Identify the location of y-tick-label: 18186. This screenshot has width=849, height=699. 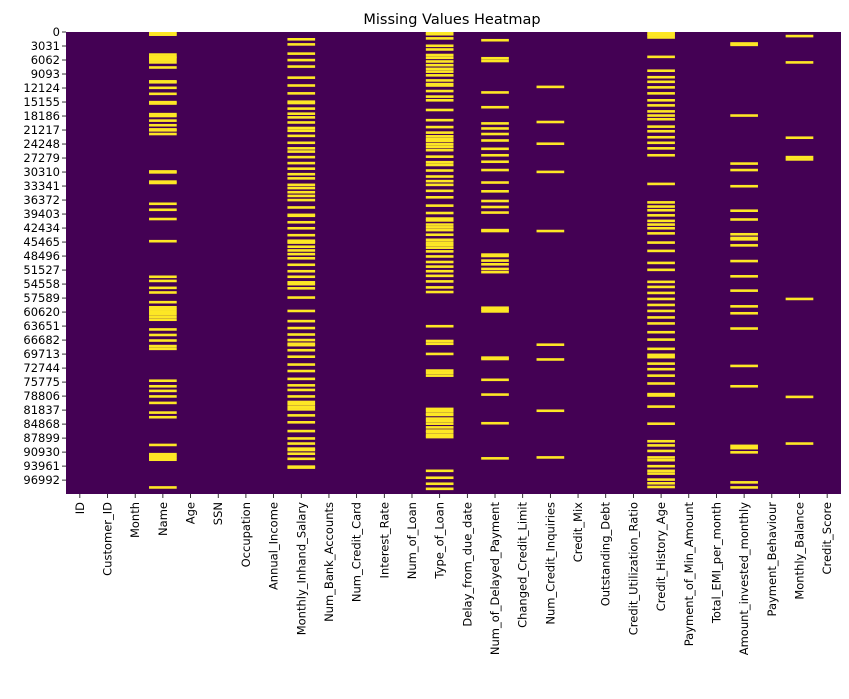
(41, 116).